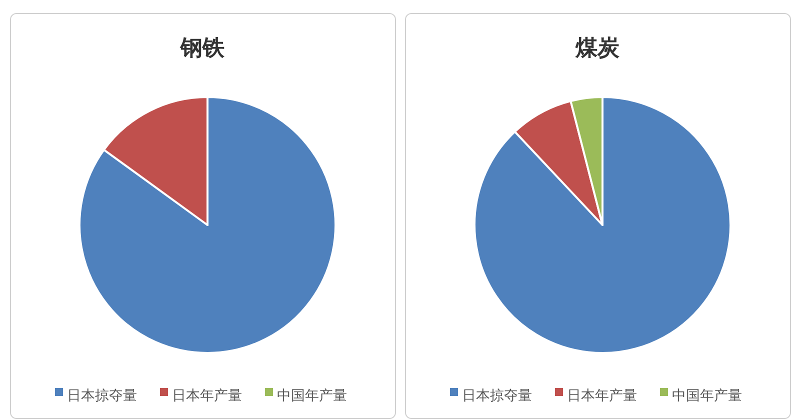 The height and width of the screenshot is (420, 800). I want to click on pie-slice, so click(559, 163).